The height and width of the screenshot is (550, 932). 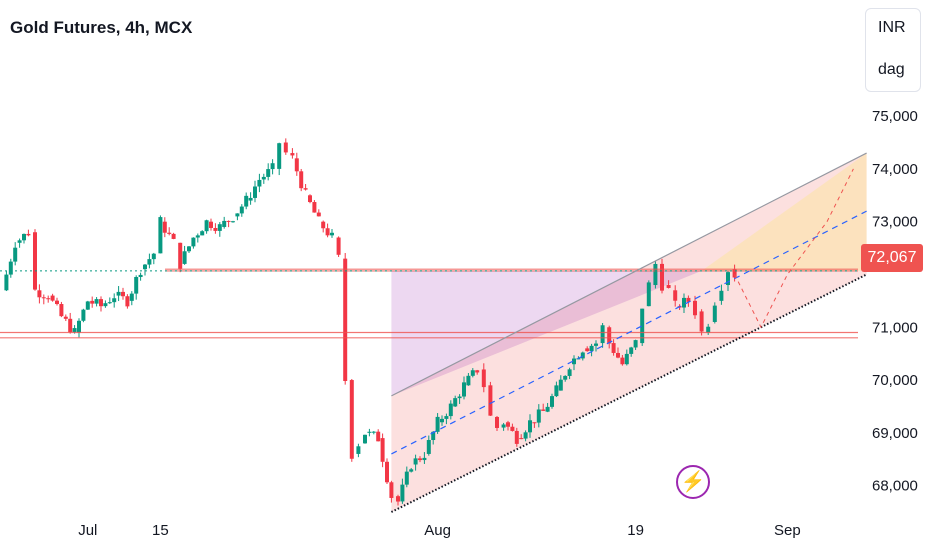 I want to click on unit-selector: INR dag, so click(x=893, y=50).